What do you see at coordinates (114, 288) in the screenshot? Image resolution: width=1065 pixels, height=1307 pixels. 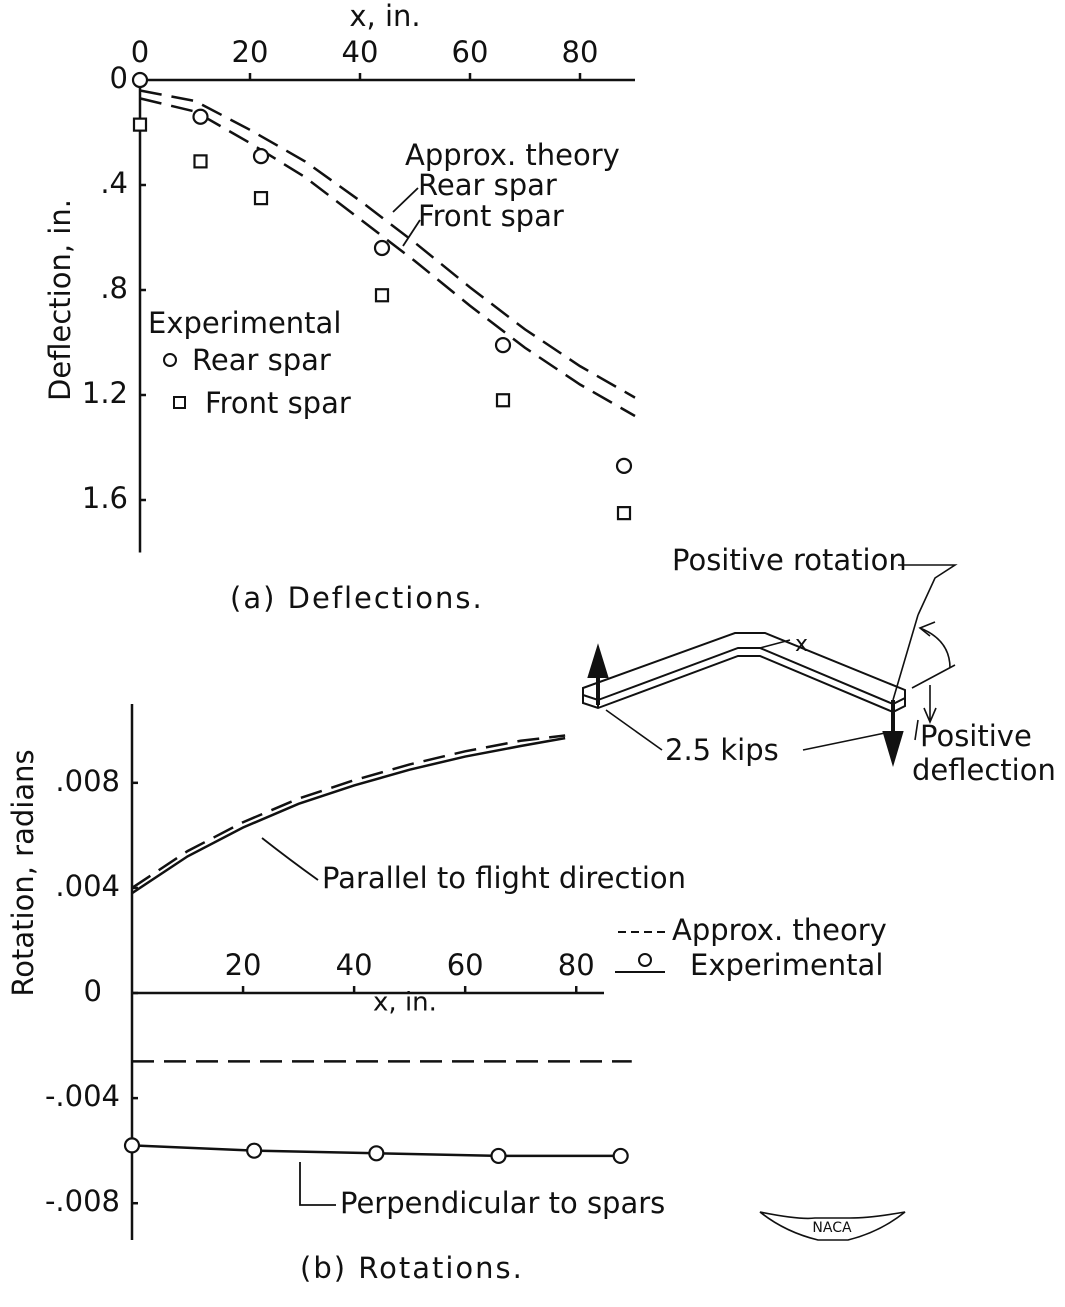 I see `y-tick-label: .8` at bounding box center [114, 288].